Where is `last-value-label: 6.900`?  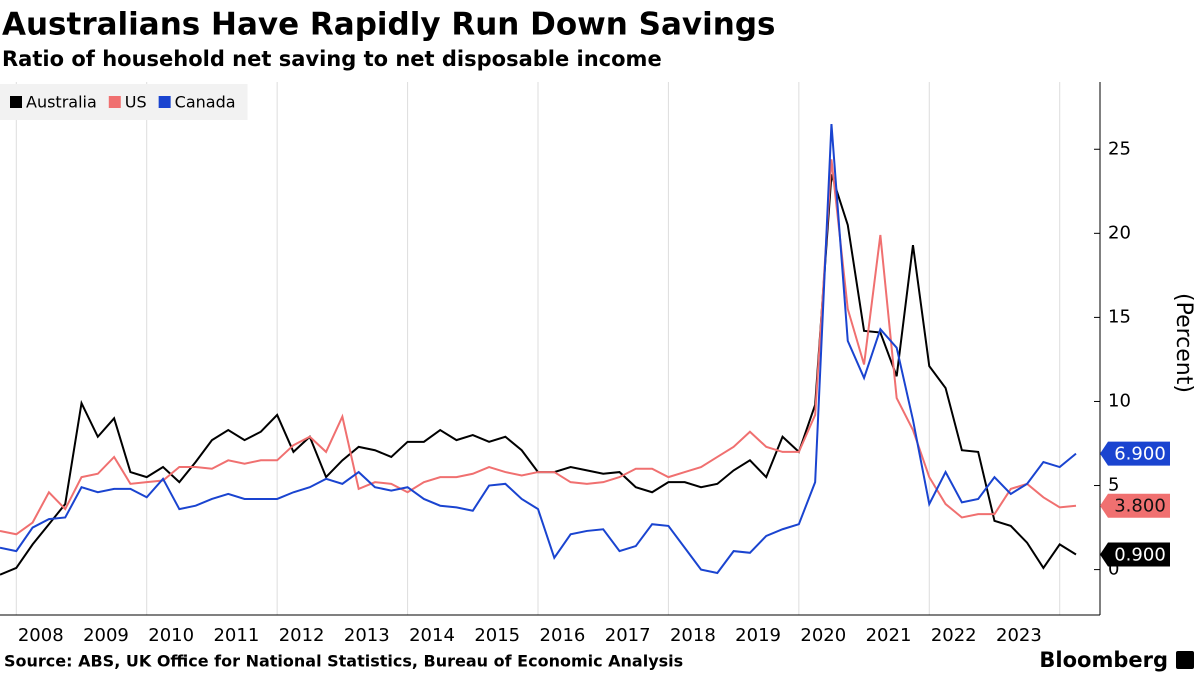 last-value-label: 6.900 is located at coordinates (1140, 454).